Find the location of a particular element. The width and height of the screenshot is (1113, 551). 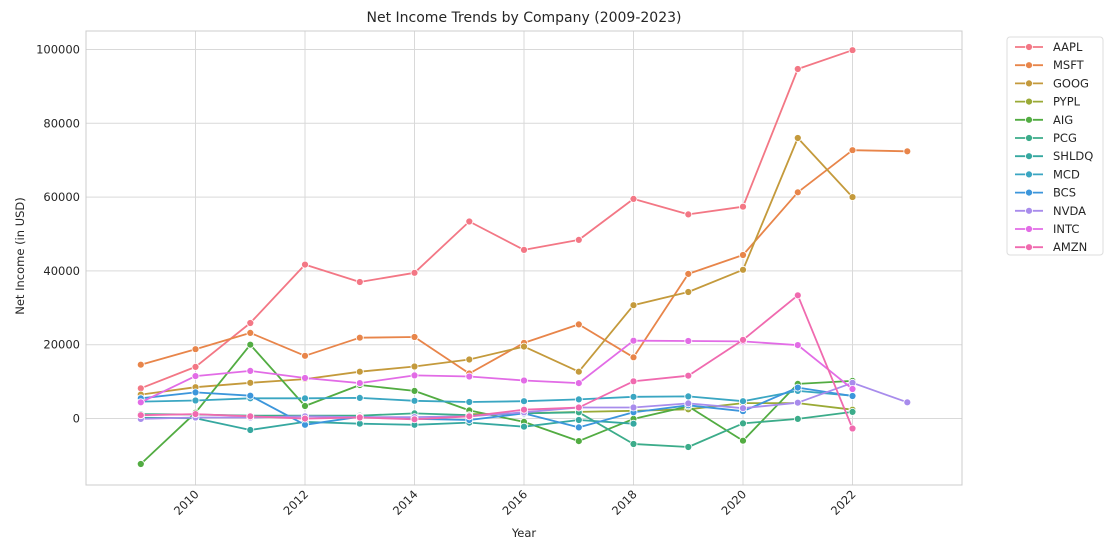

series-line-shldq is located at coordinates (387, 423).